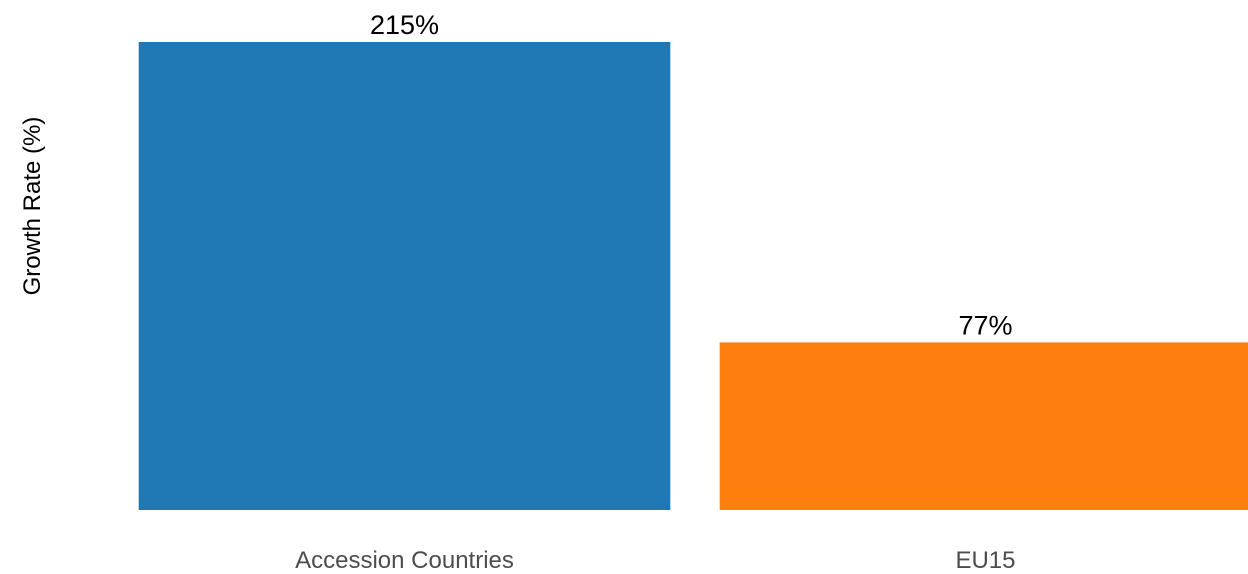 This screenshot has width=1248, height=574. I want to click on value-label-0: 215%, so click(404, 25).